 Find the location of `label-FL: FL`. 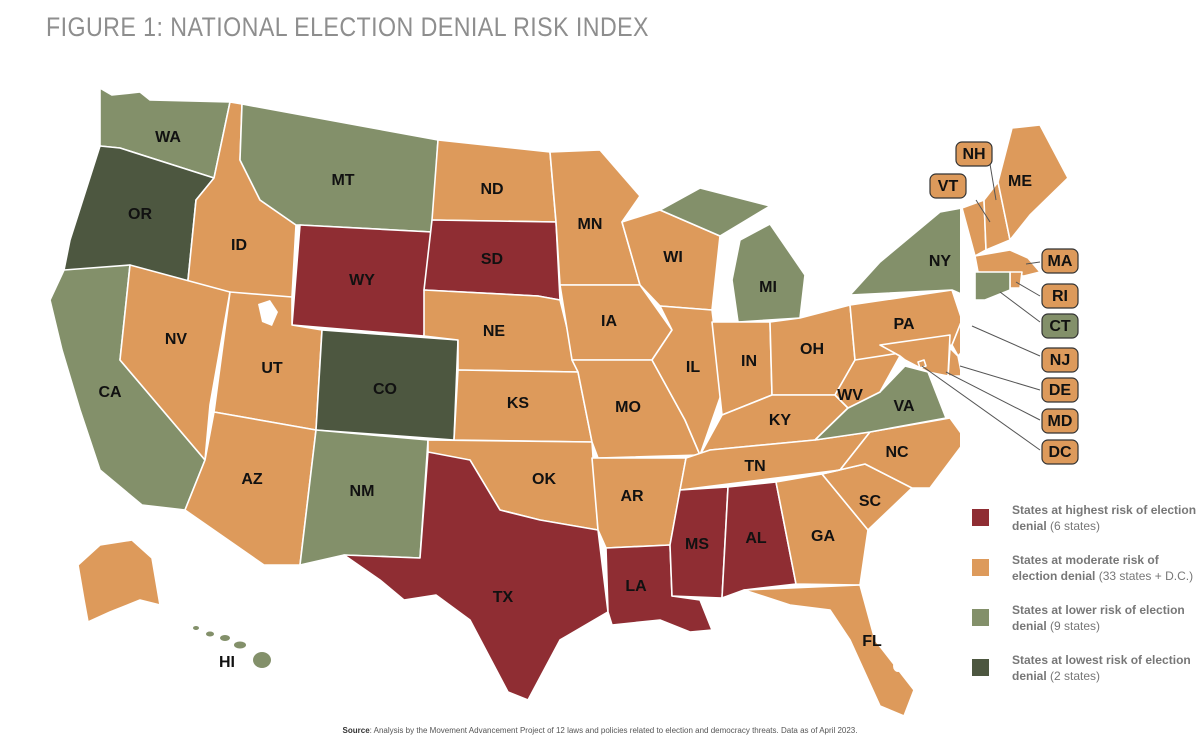

label-FL: FL is located at coordinates (872, 641).